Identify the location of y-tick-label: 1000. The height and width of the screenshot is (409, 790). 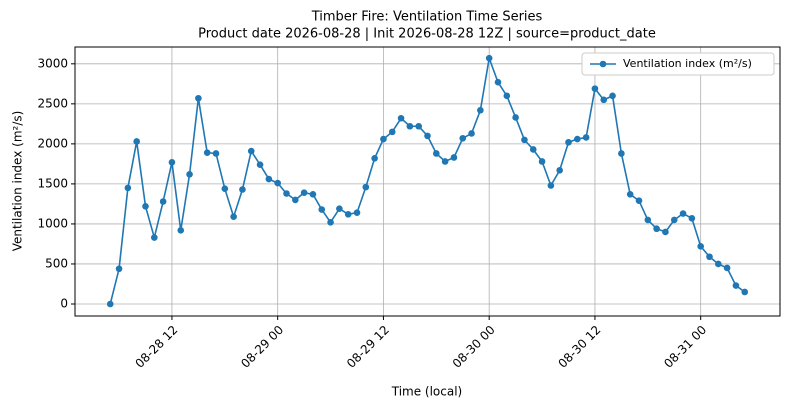
(52, 223).